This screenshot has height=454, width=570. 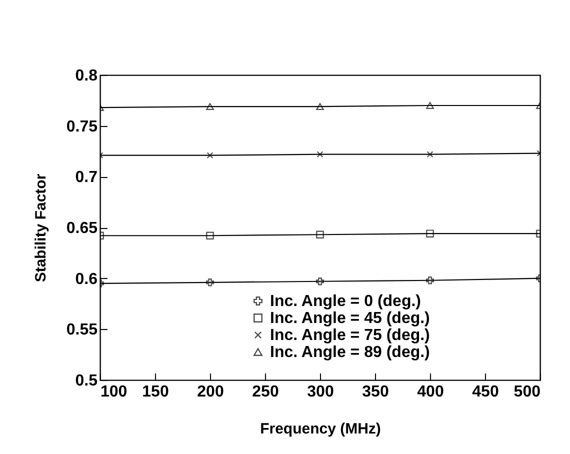 I want to click on y-tick-label: 0.55, so click(x=82, y=330).